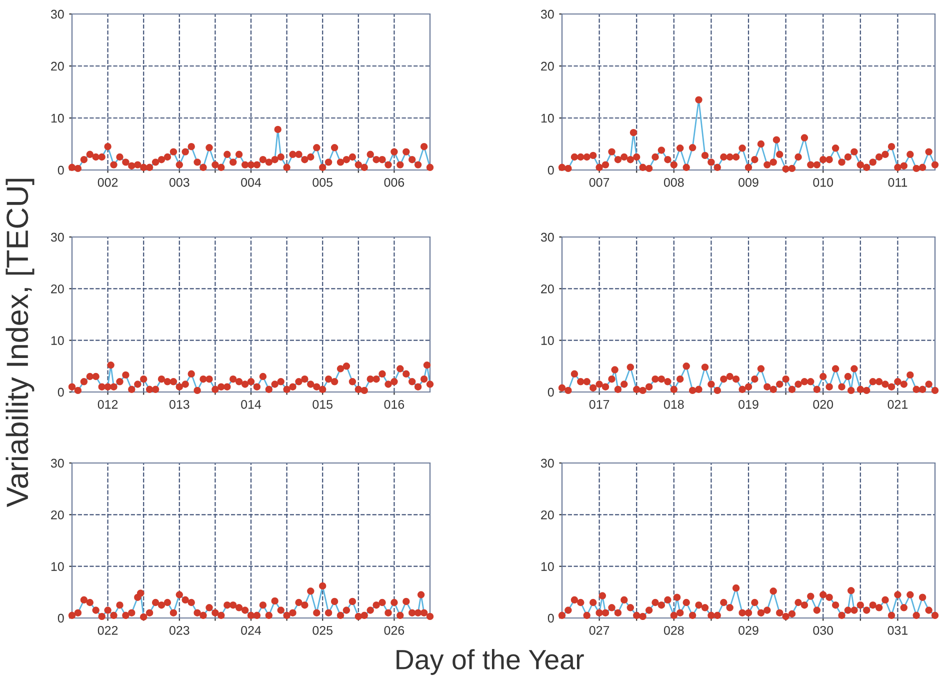  I want to click on x-tick-label: 004, so click(251, 182).